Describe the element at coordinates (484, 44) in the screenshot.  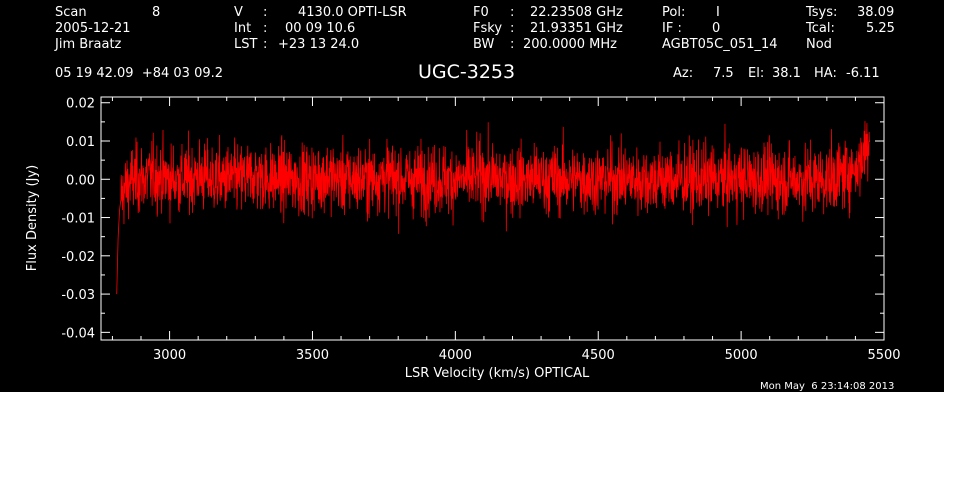
I see `bw-label: BW` at that location.